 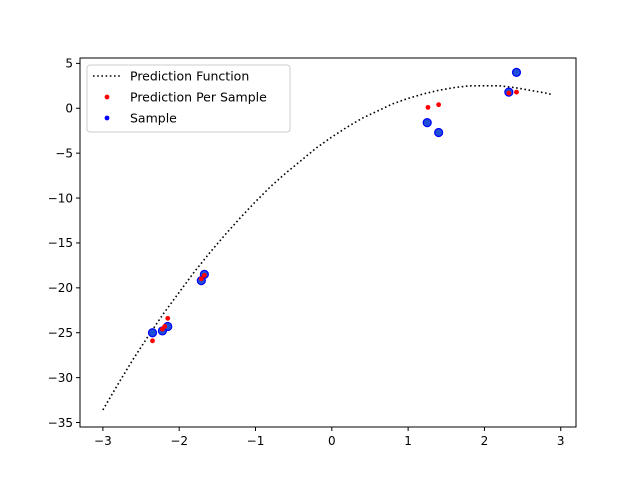 I want to click on legend-label-sample: Sample, so click(x=153, y=118).